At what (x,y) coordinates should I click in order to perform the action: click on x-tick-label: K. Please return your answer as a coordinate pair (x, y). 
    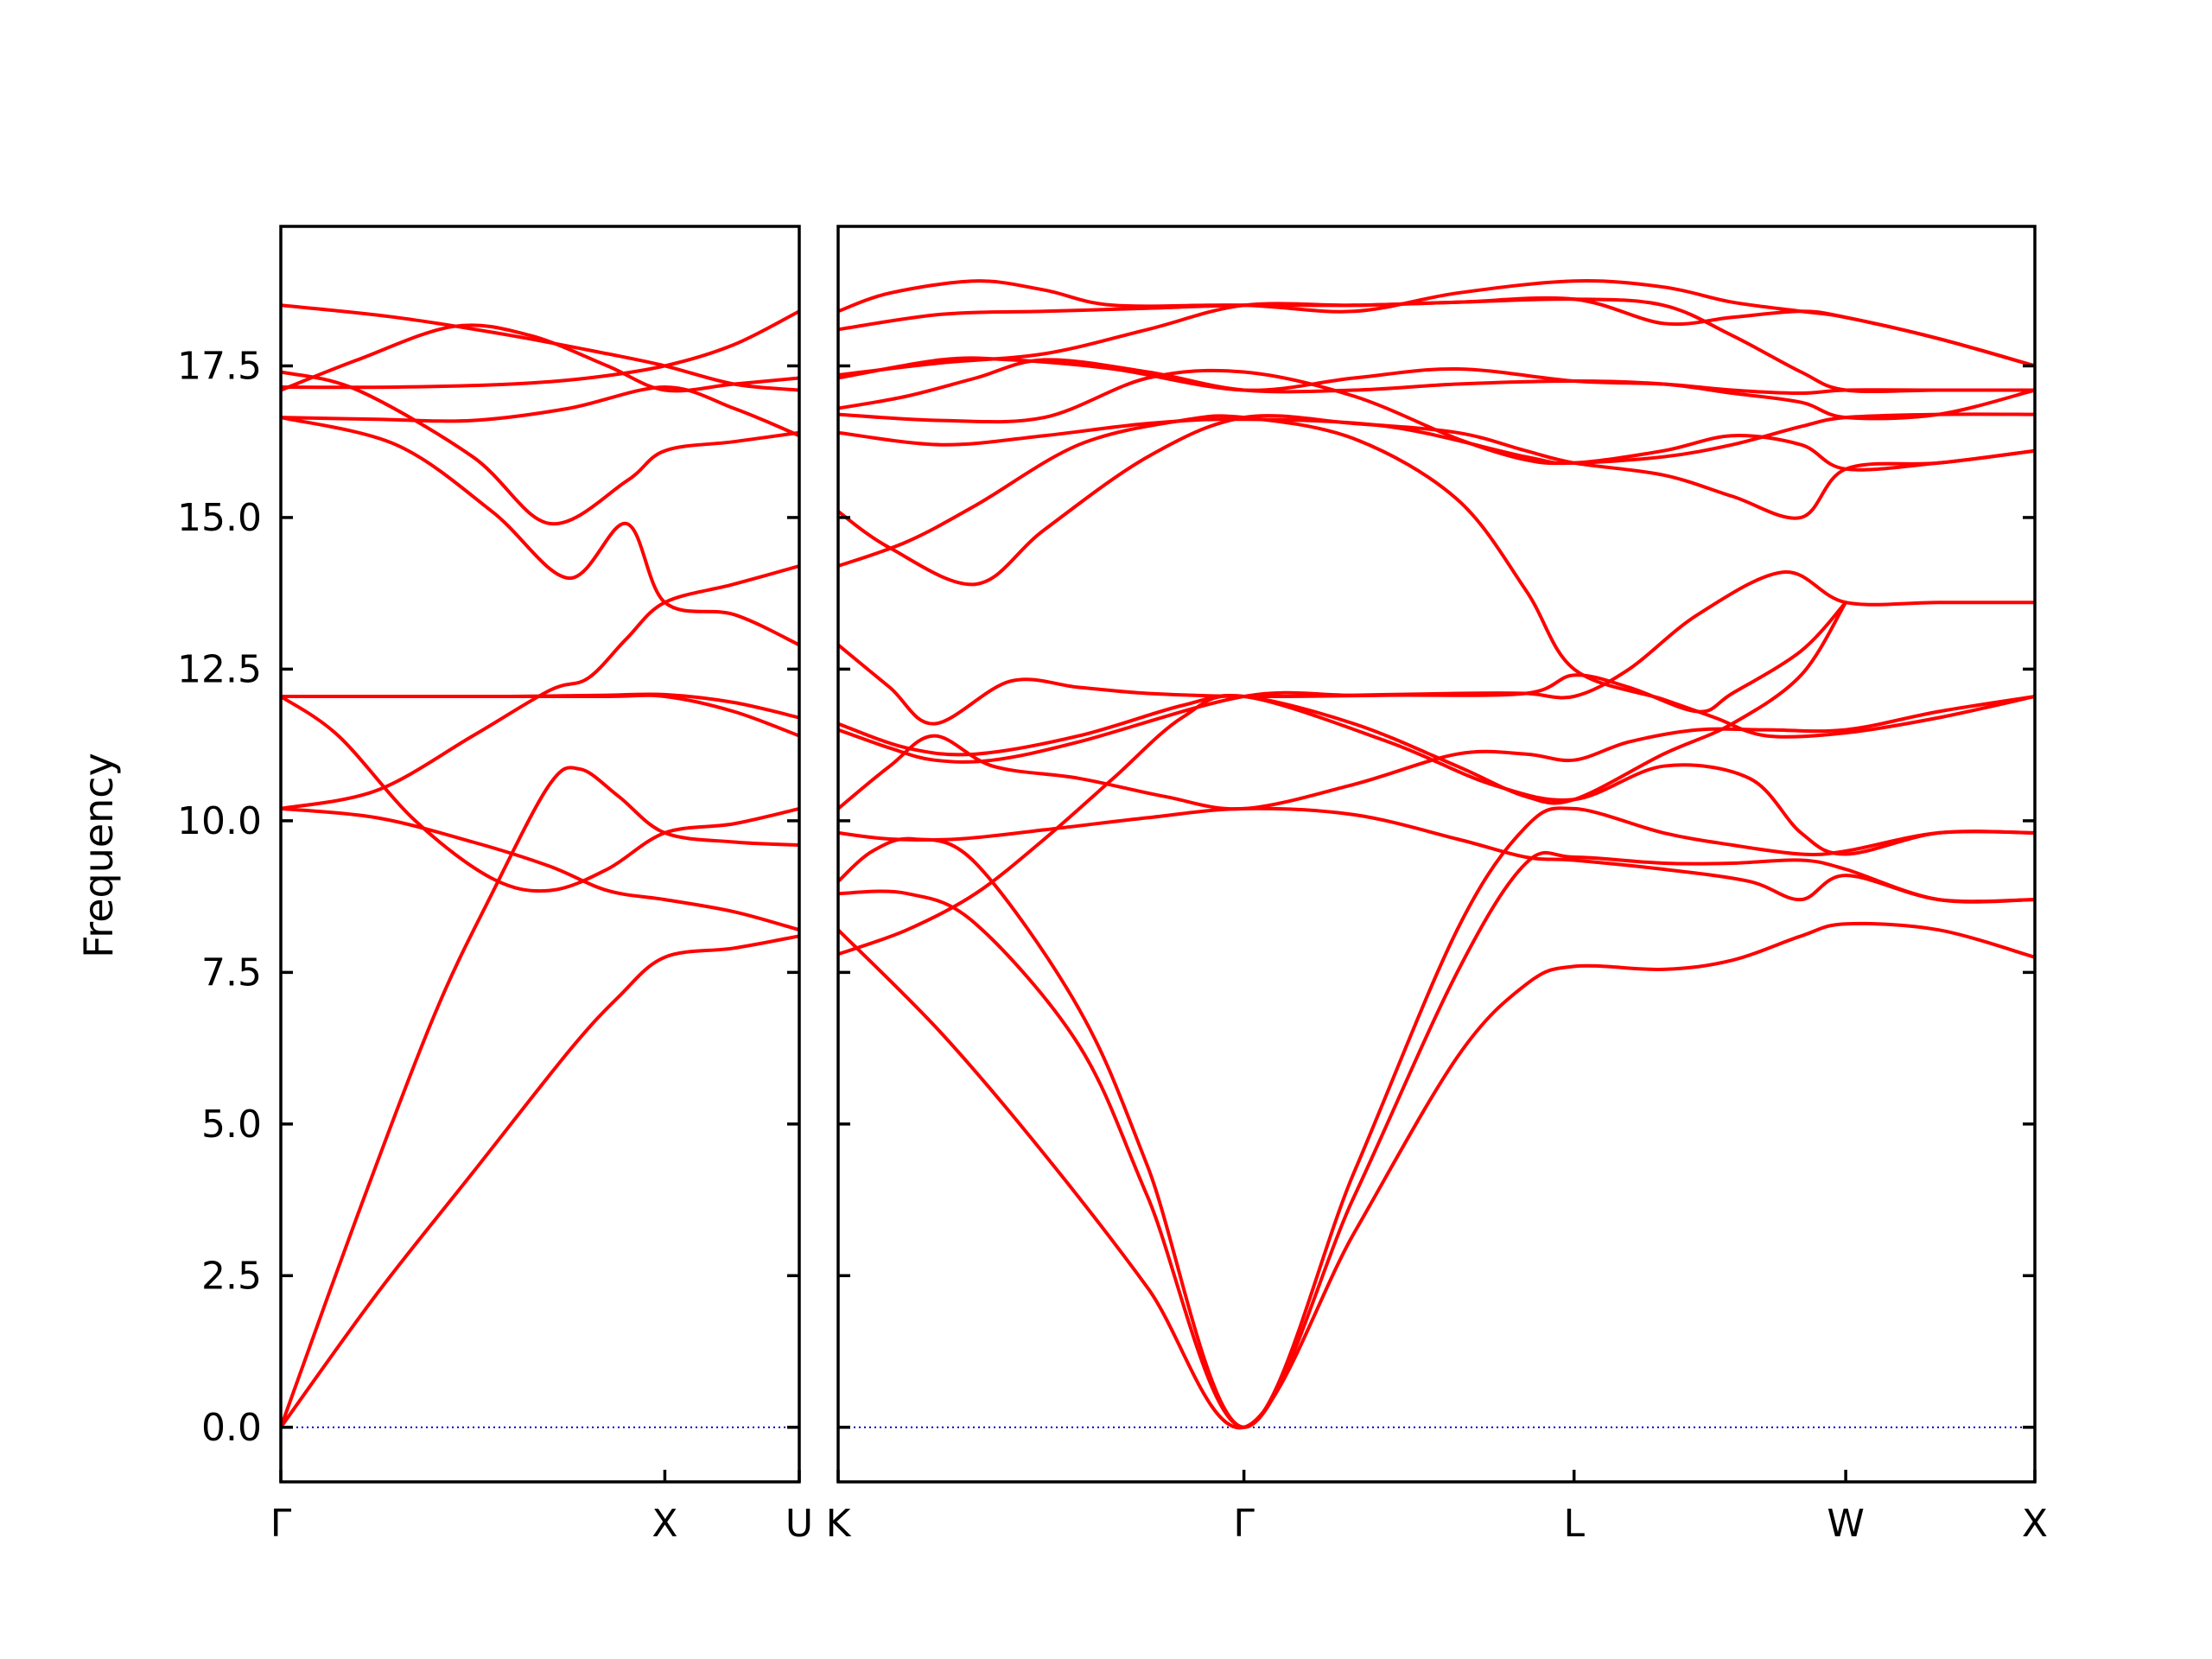
    Looking at the image, I should click on (839, 1524).